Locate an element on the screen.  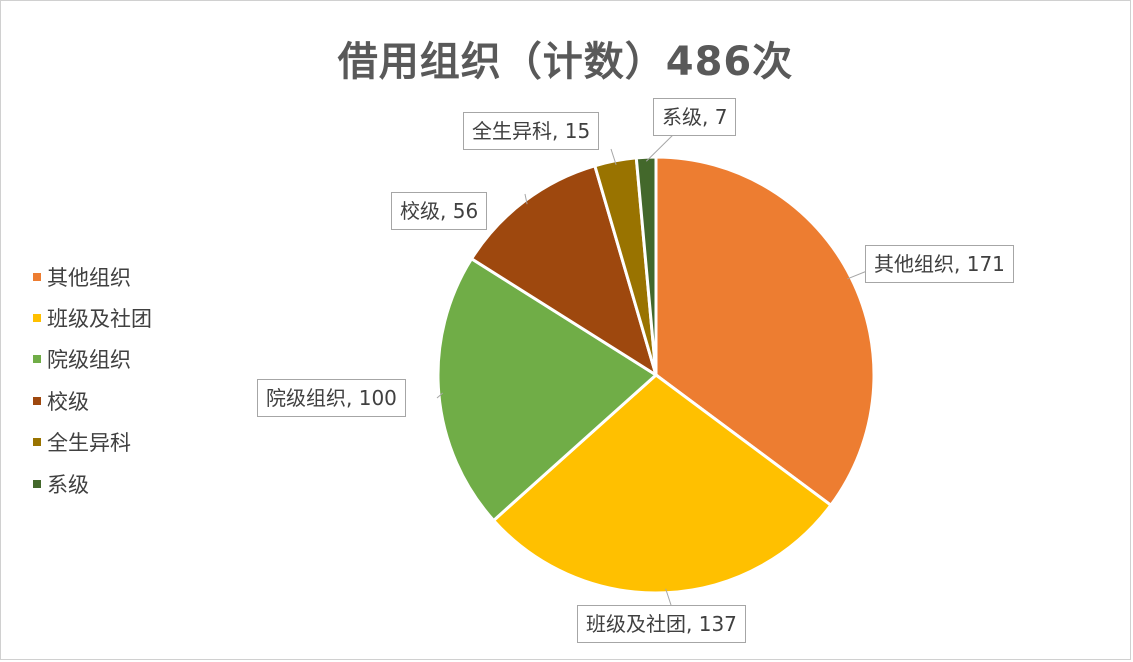
legend-item: 院级组织 is located at coordinates (92, 359).